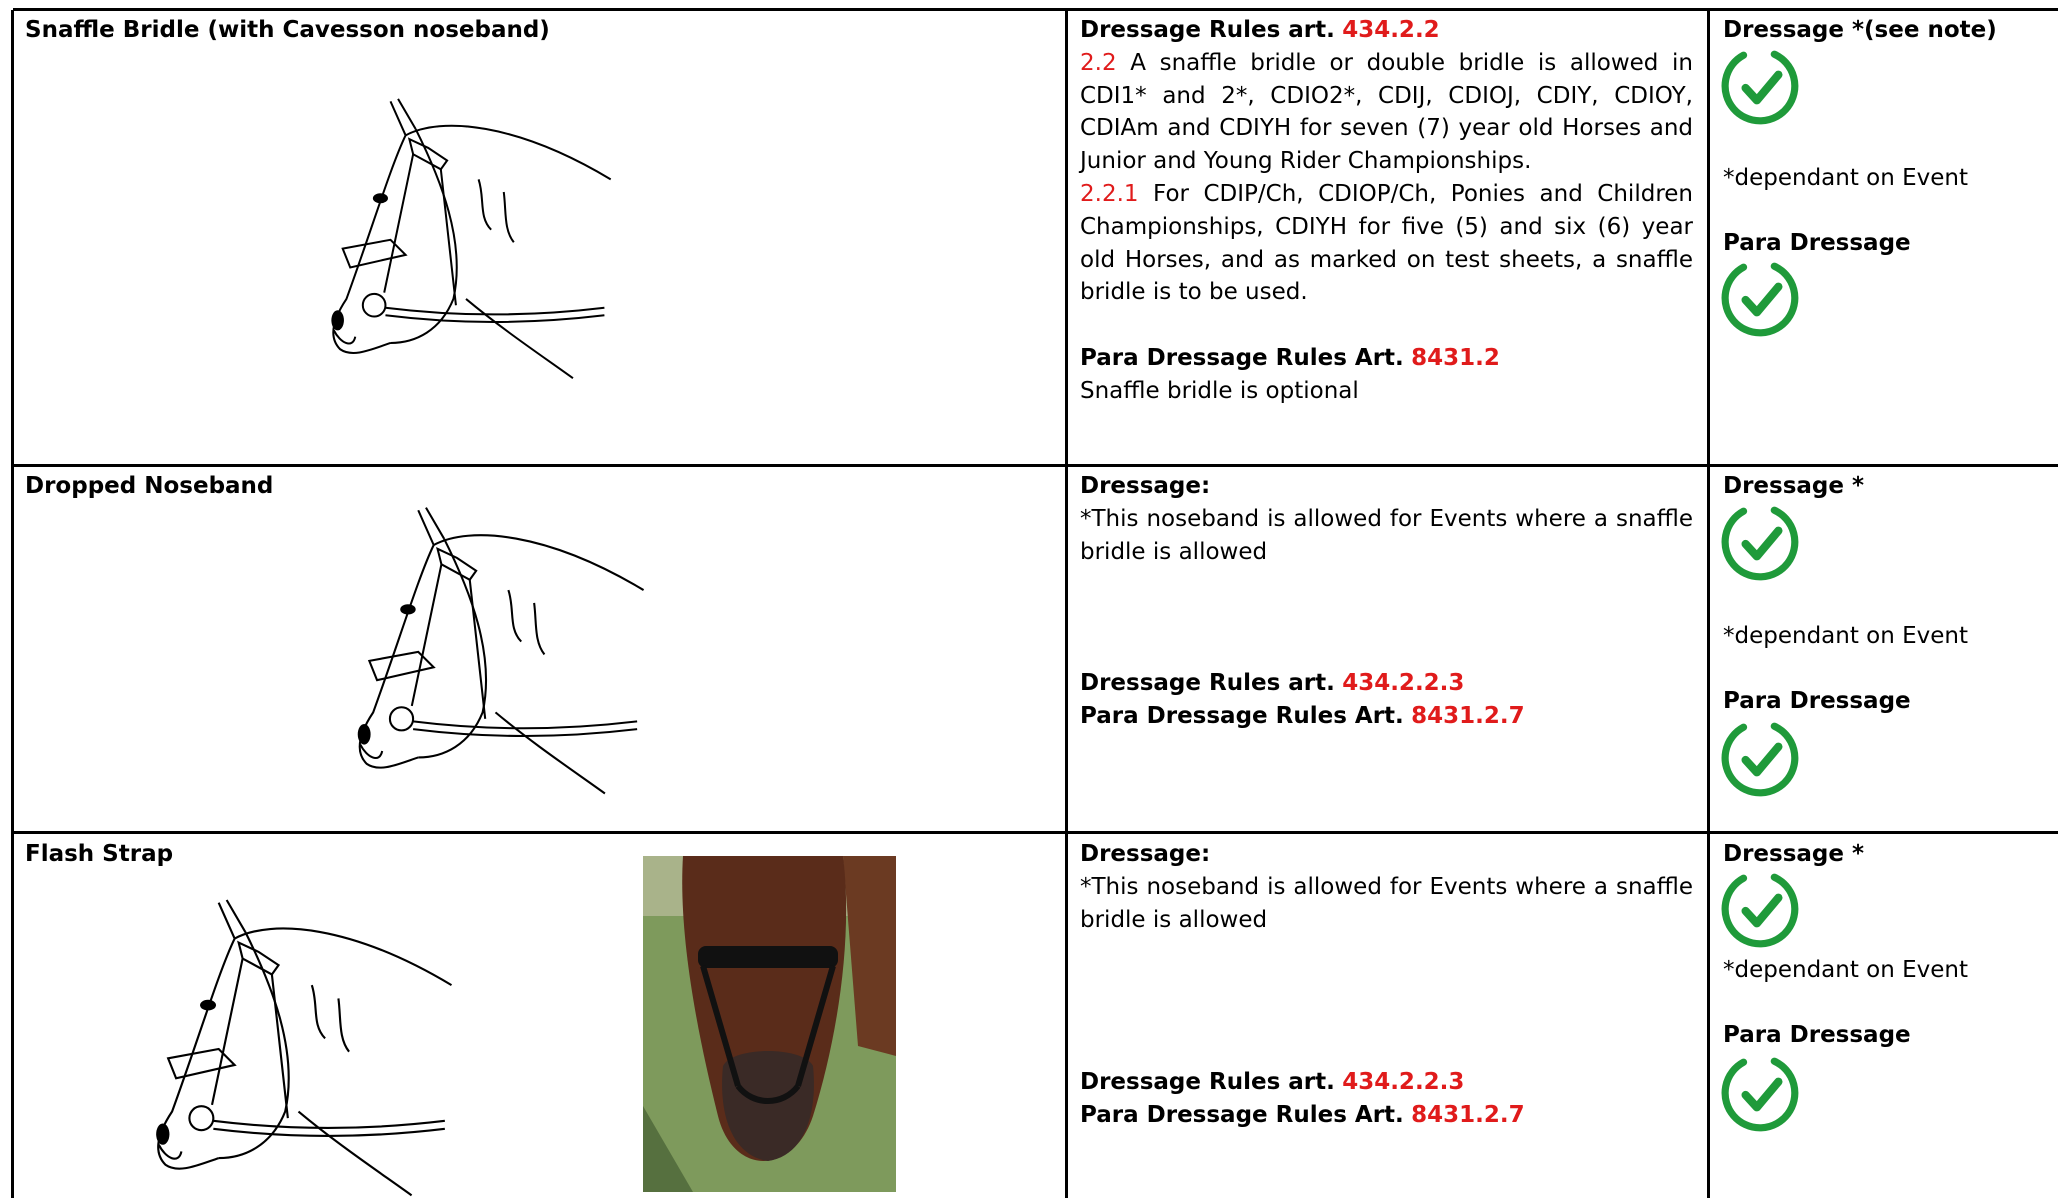  What do you see at coordinates (1455, 357) in the screenshot?
I see `rule-article: 8431.2` at bounding box center [1455, 357].